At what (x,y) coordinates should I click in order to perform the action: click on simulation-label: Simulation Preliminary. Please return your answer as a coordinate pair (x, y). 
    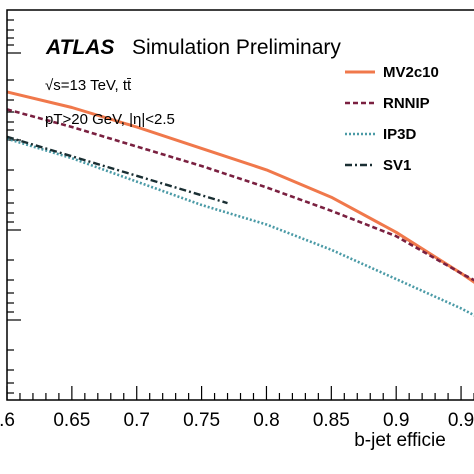
    Looking at the image, I should click on (236, 47).